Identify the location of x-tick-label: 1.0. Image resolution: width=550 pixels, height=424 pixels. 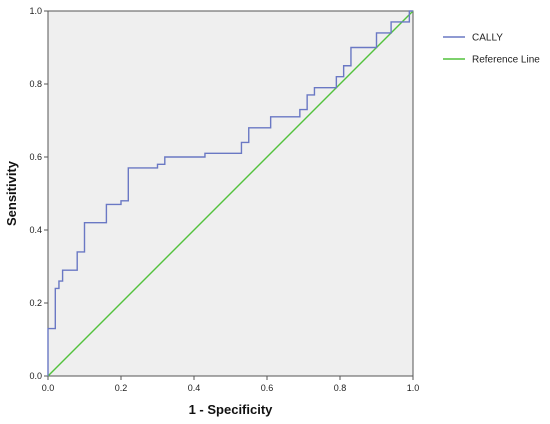
(413, 388).